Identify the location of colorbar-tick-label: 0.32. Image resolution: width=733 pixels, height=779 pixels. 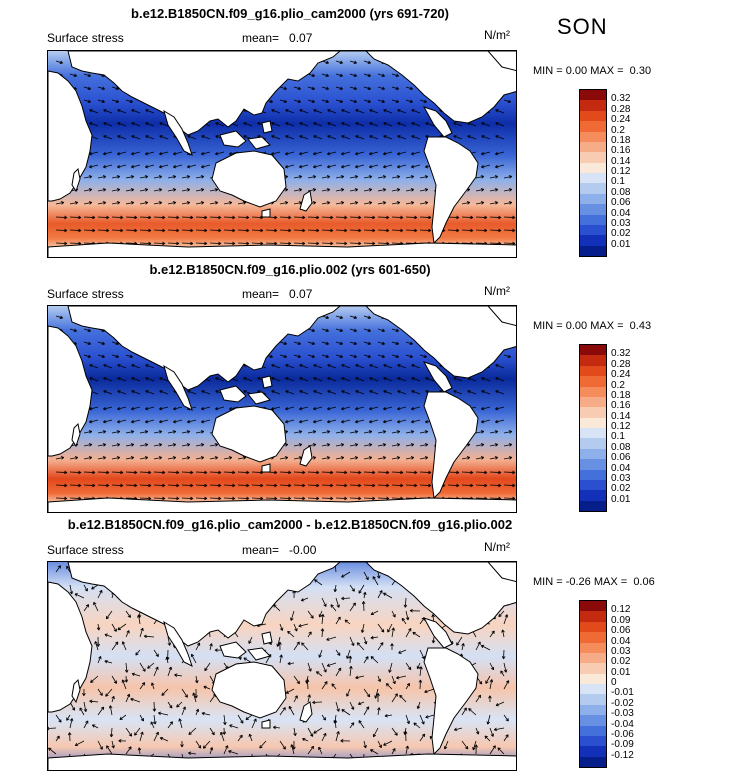
(621, 354).